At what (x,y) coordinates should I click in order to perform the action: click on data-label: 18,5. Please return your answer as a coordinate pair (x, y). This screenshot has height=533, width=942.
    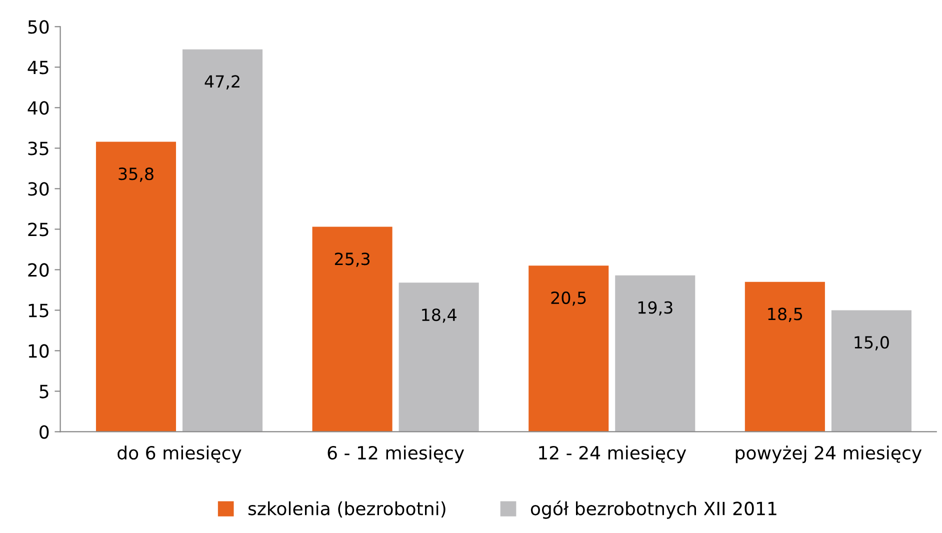
    Looking at the image, I should click on (785, 315).